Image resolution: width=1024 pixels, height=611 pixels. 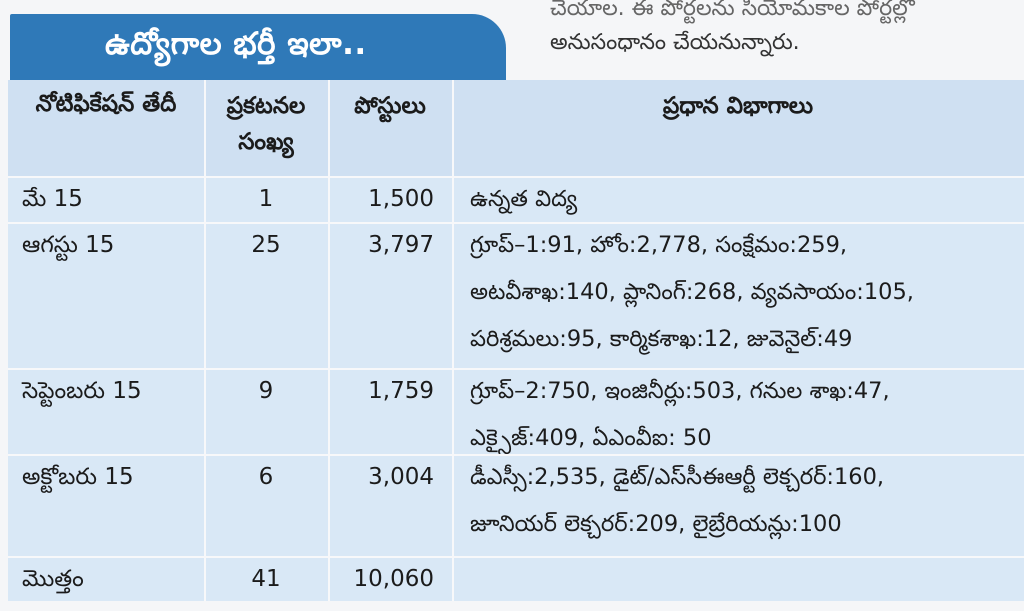 I want to click on side-note-line2: అనుసంధానం చేయనున్నారు., so click(x=675, y=42).